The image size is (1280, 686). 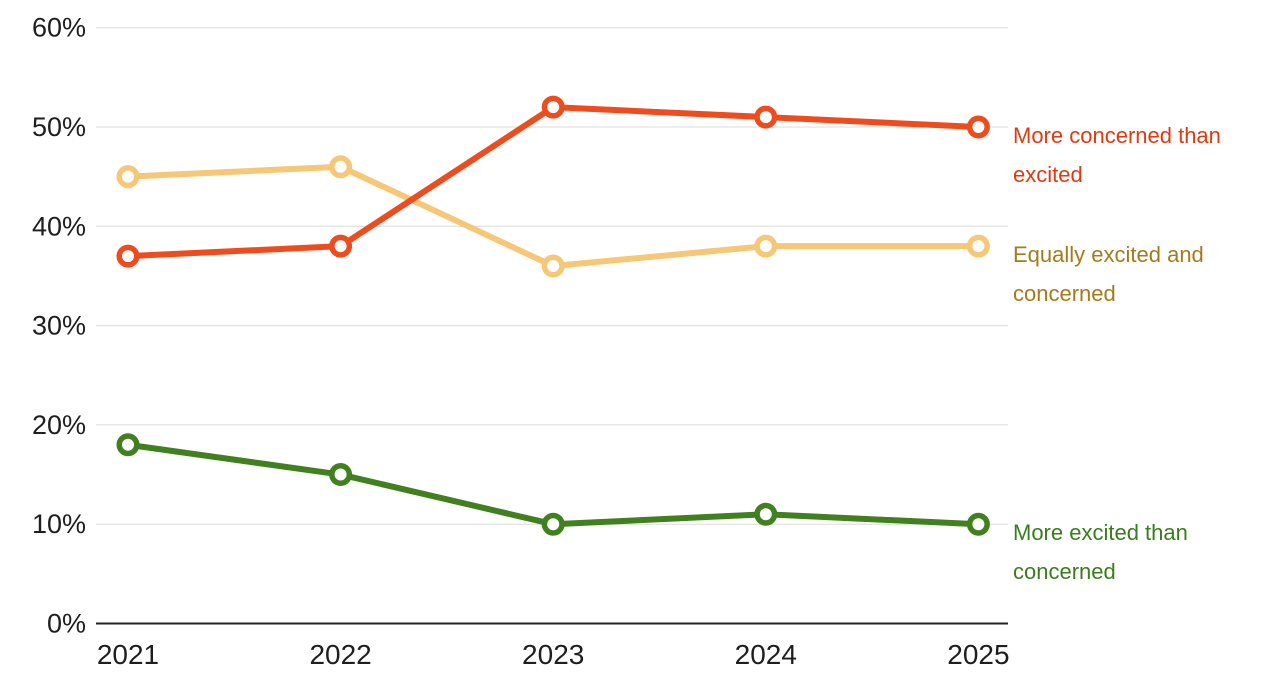 I want to click on x-tick-label: 2021, so click(x=128, y=654).